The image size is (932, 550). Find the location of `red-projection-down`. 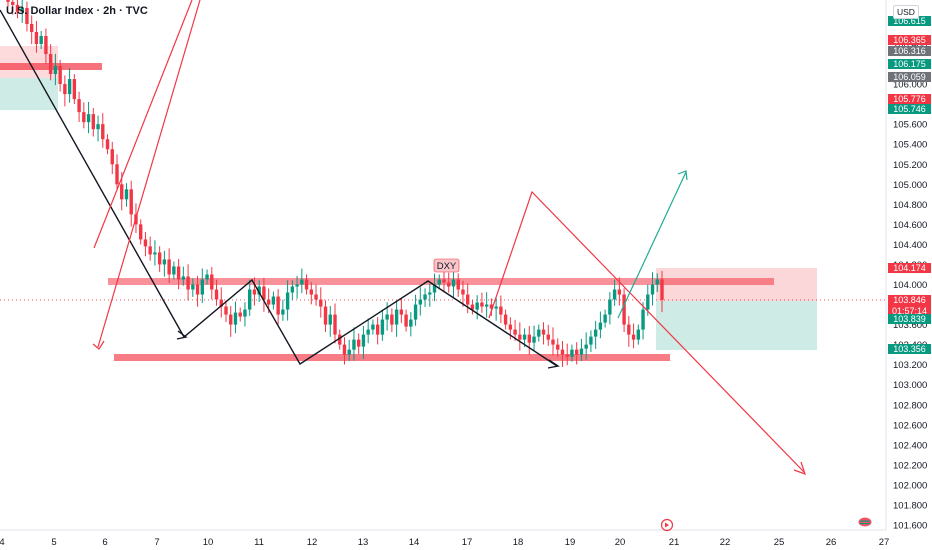

red-projection-down is located at coordinates (149, 174).